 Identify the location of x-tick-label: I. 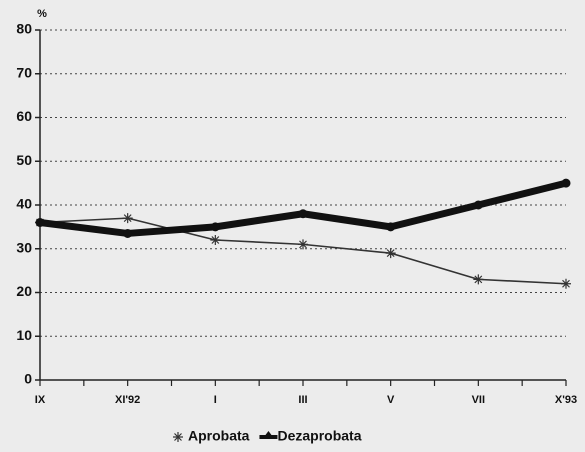
(215, 400).